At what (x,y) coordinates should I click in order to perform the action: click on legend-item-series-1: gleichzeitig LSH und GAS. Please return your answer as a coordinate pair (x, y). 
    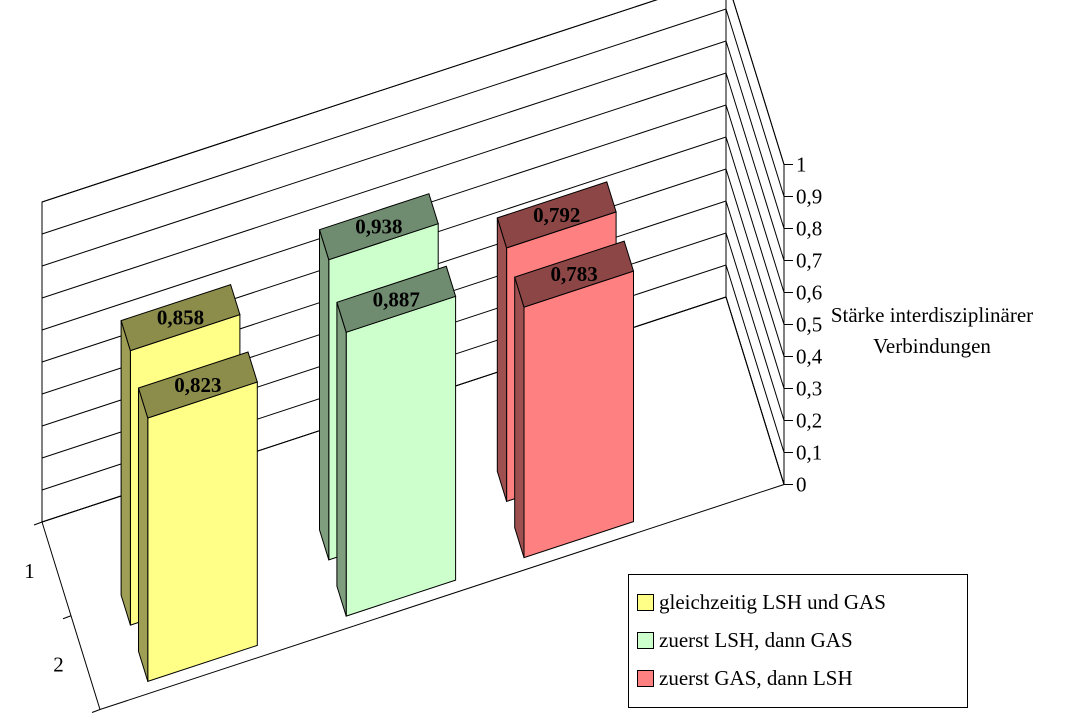
    Looking at the image, I should click on (798, 602).